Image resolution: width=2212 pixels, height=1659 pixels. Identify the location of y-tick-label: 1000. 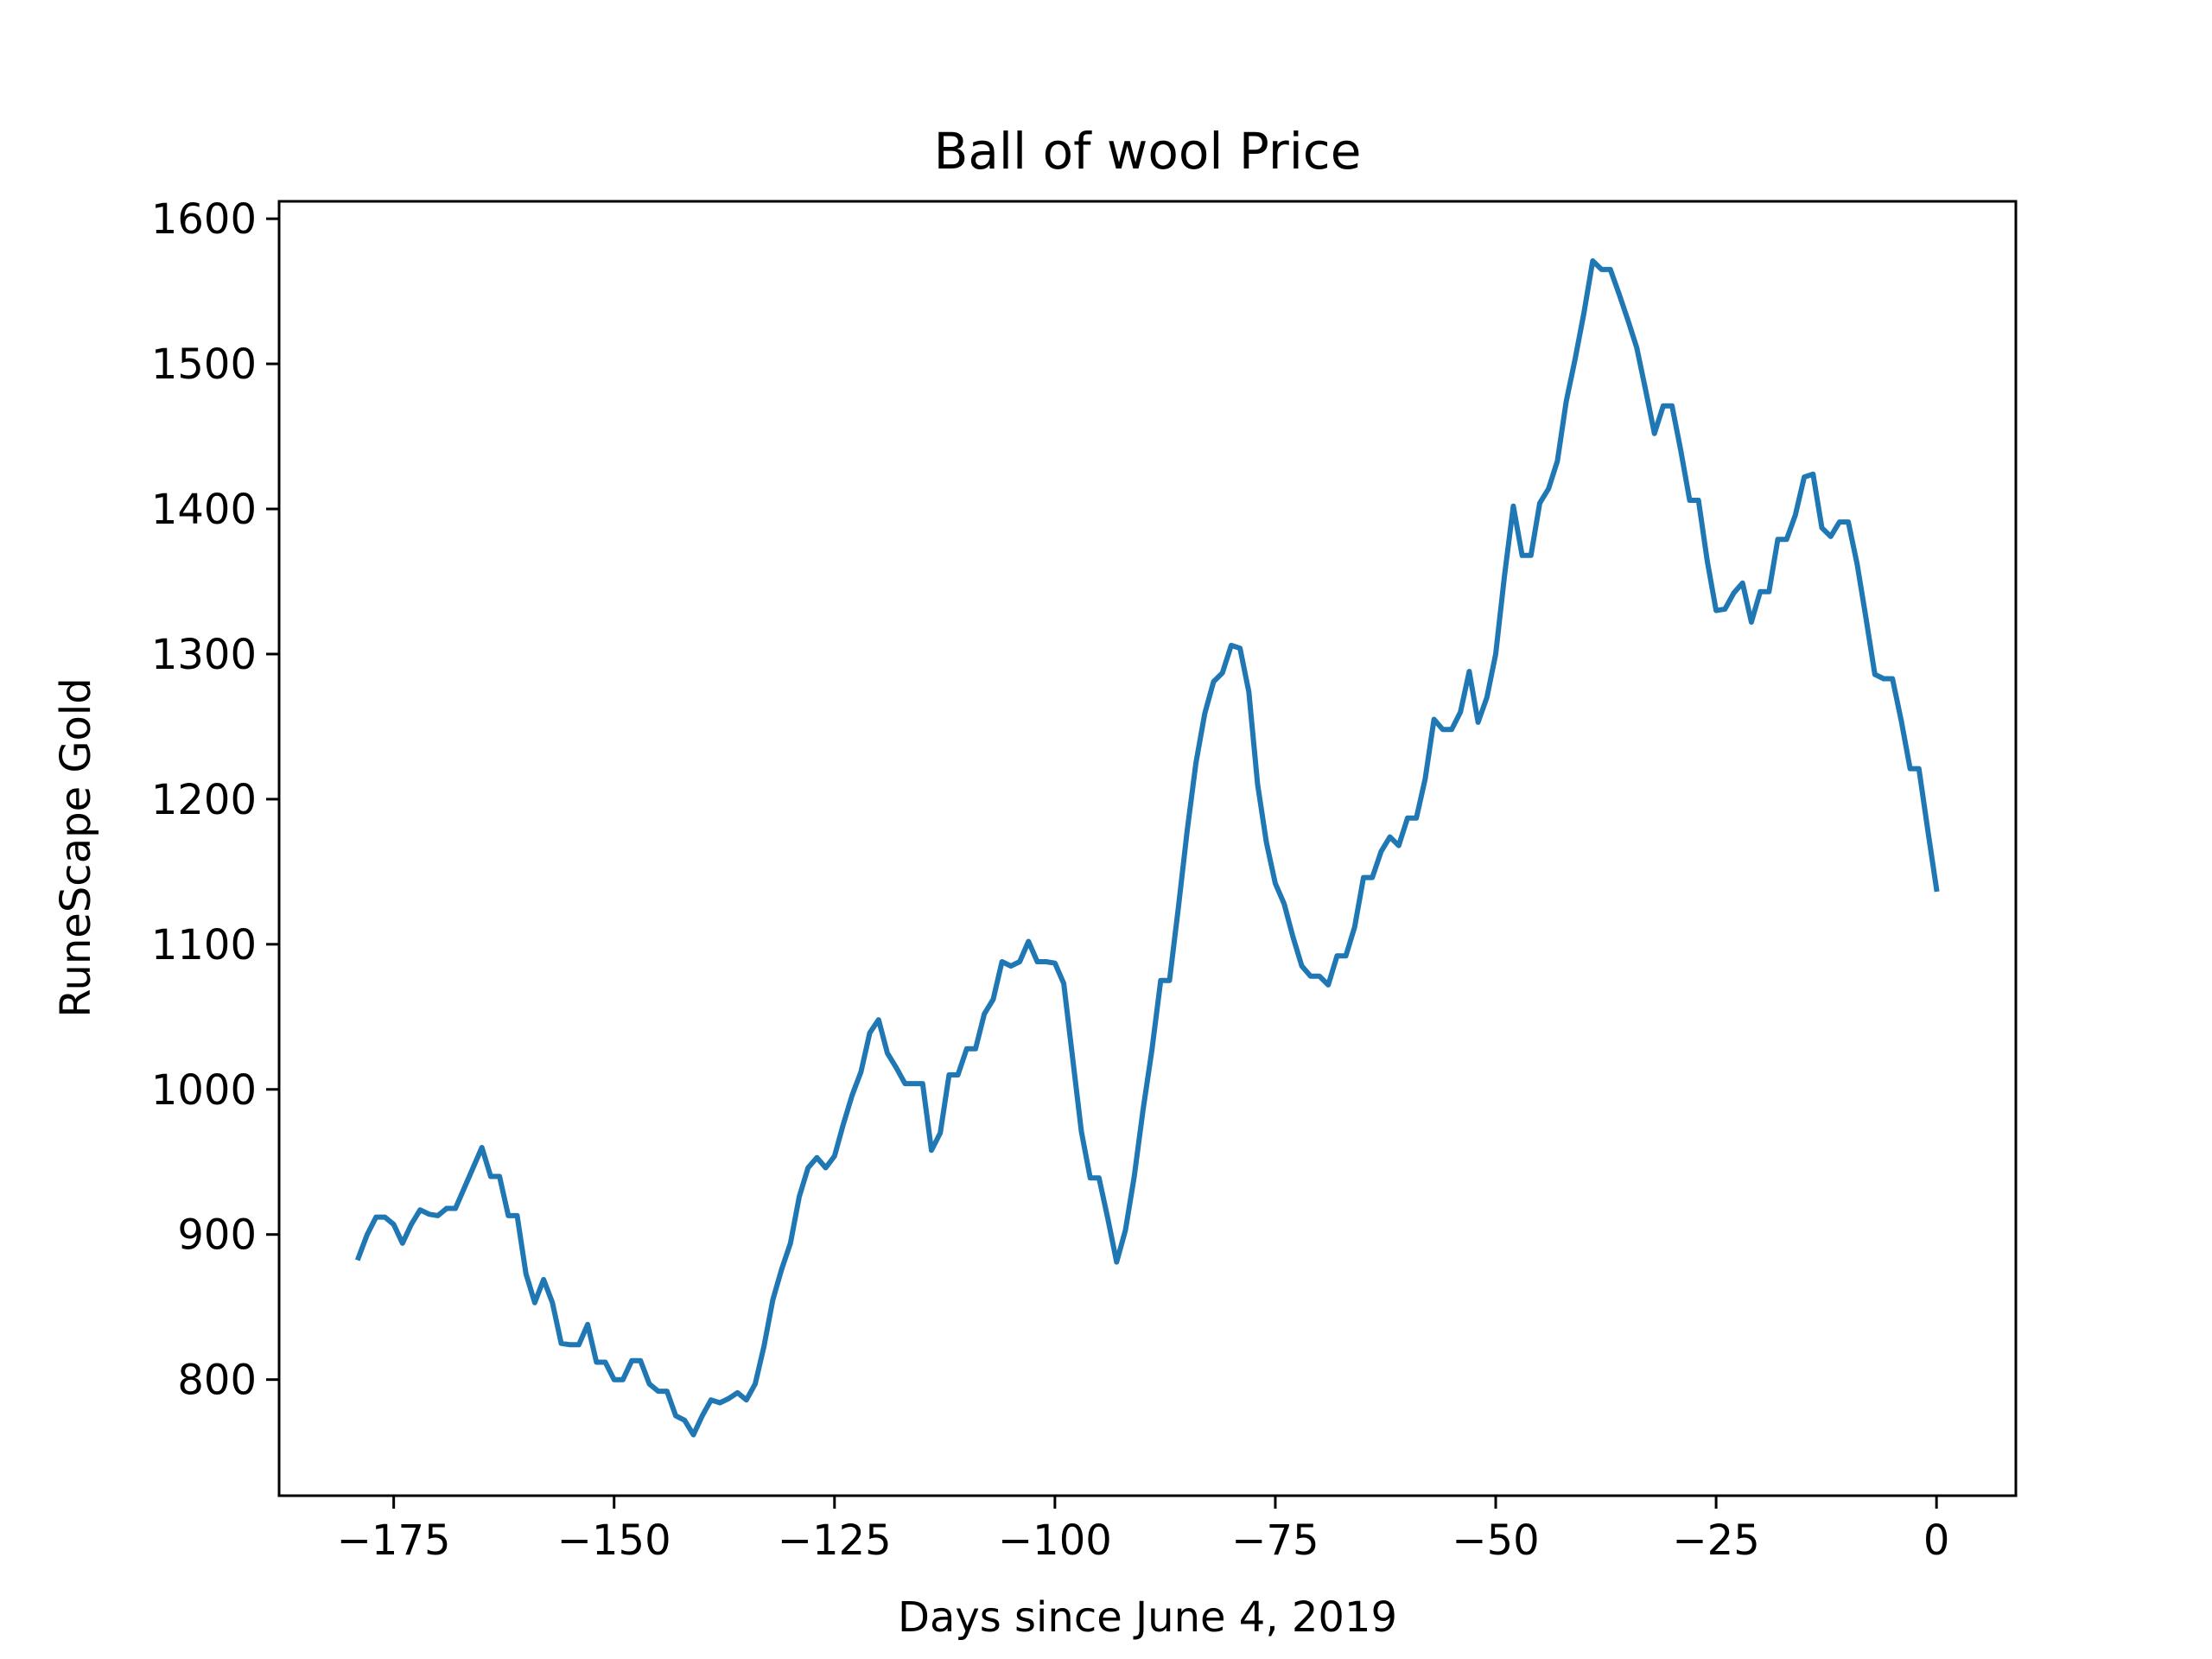
(204, 1090).